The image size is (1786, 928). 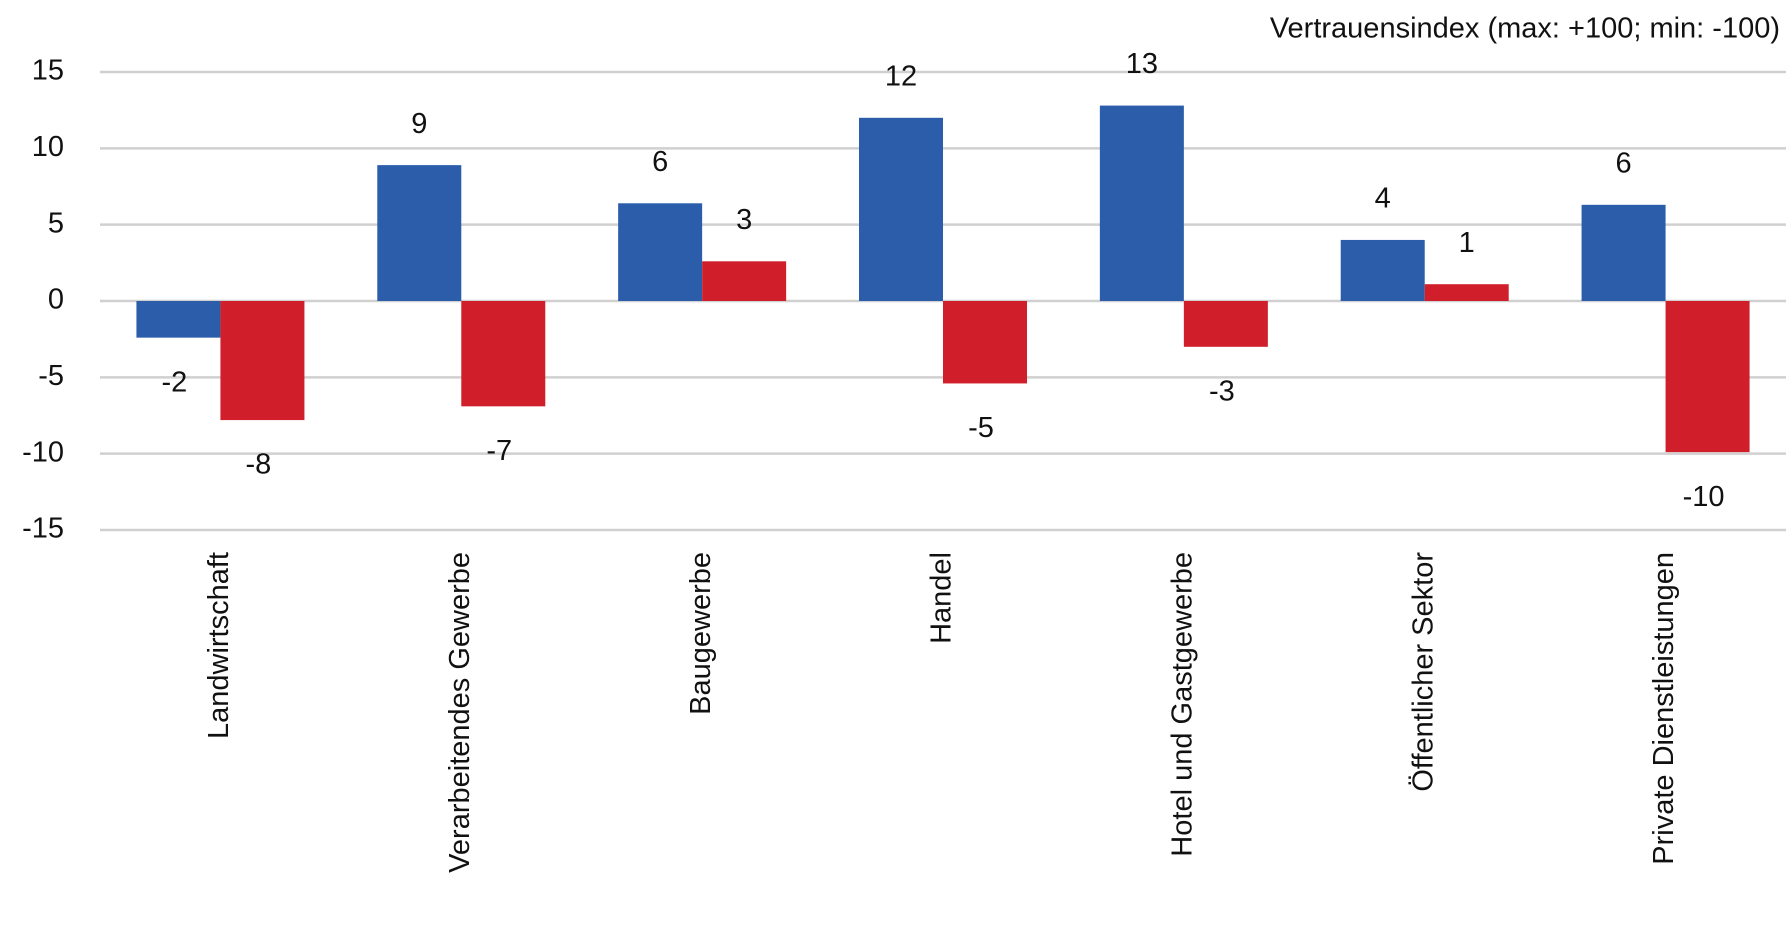 I want to click on data-label: -5, so click(x=981, y=428).